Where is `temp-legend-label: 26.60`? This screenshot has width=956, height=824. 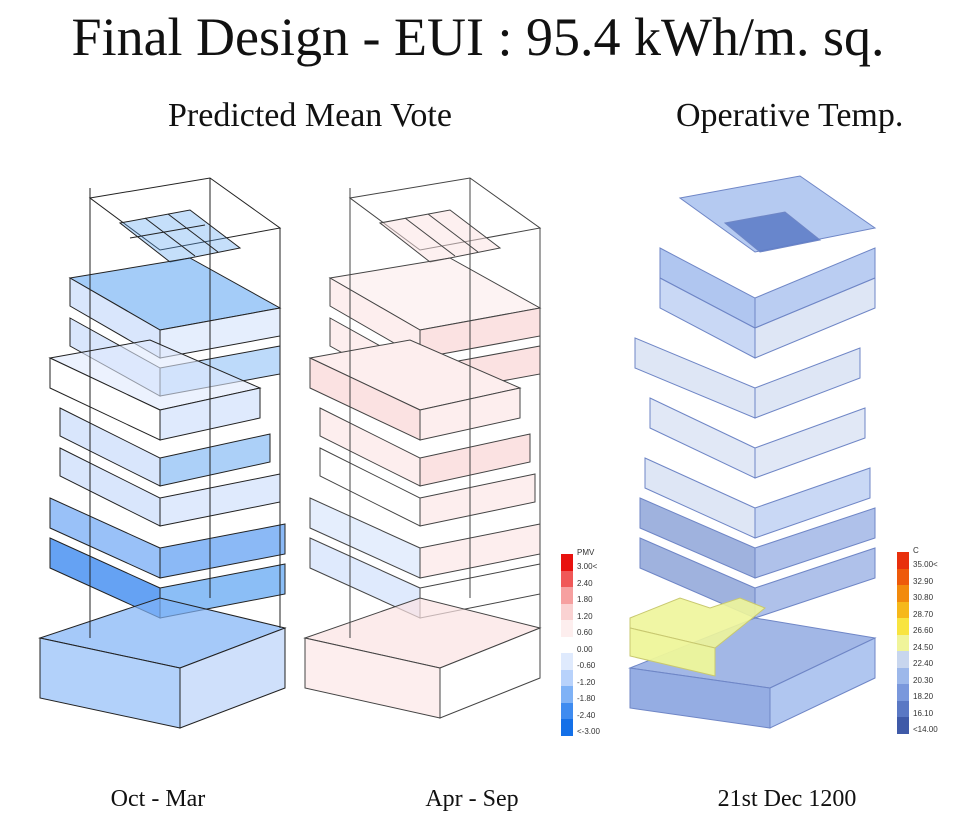 temp-legend-label: 26.60 is located at coordinates (923, 630).